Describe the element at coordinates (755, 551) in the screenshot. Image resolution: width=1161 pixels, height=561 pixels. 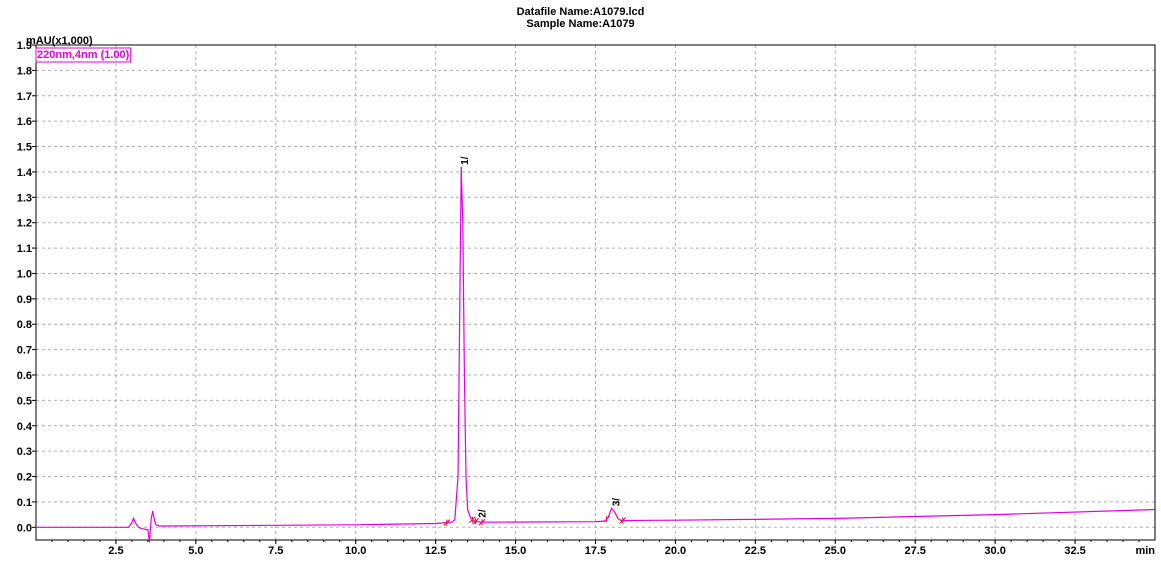
I see `x-tick-label: 22.5` at that location.